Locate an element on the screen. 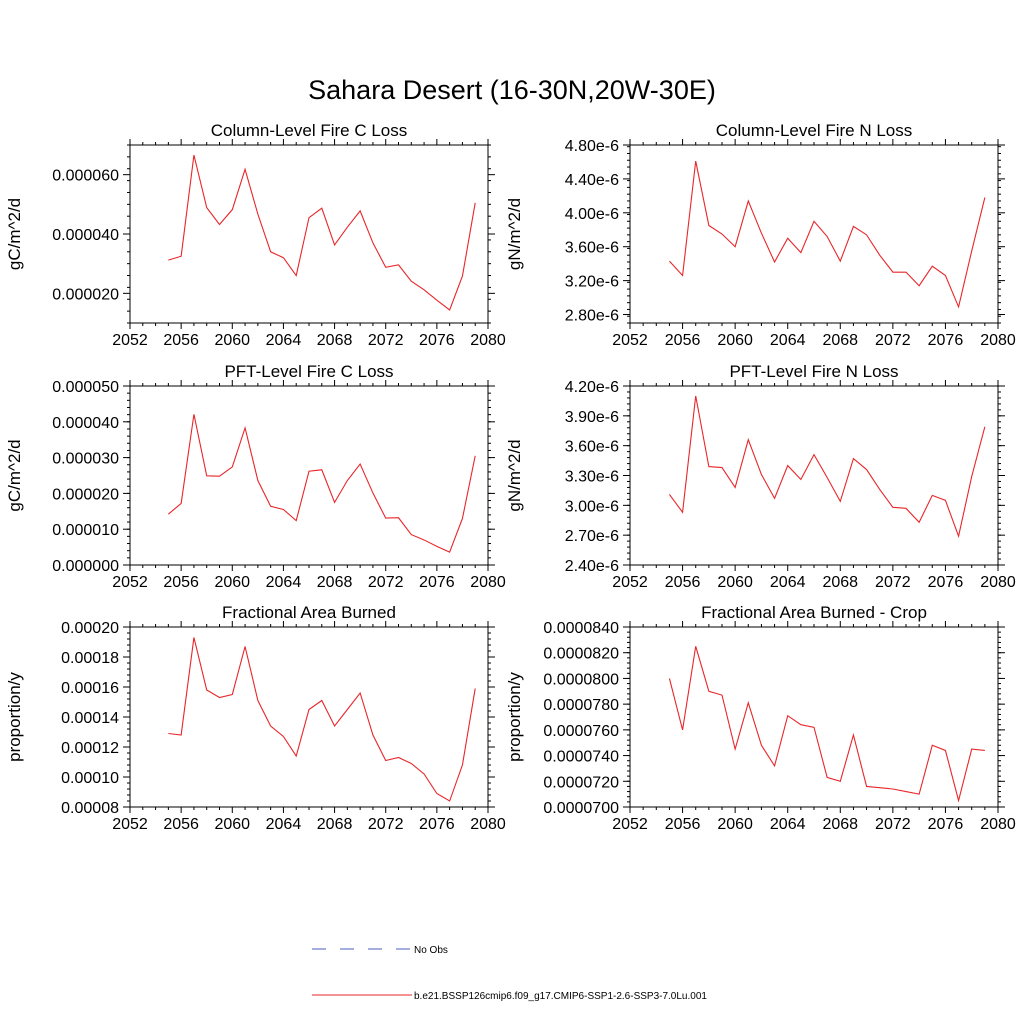  y-tick-label: 0.000000 is located at coordinates (85, 566).